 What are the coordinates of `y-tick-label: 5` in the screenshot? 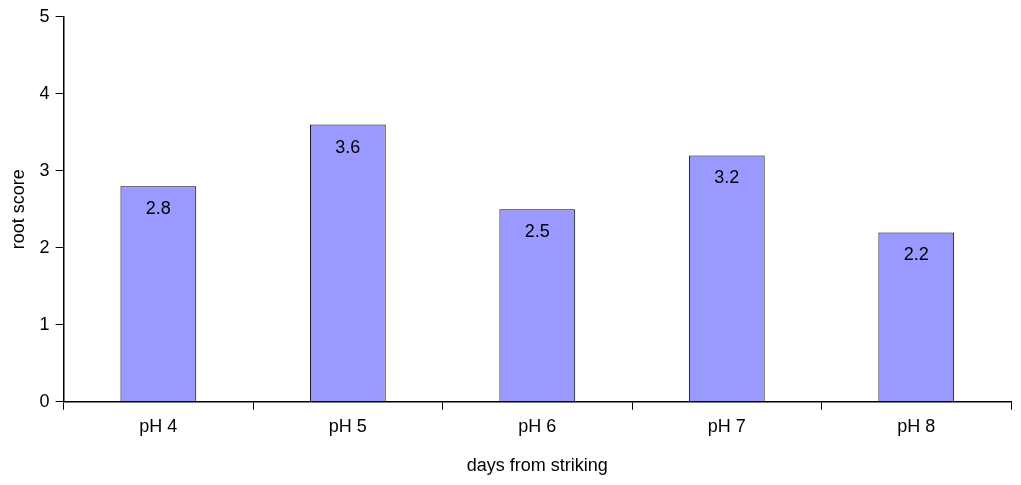 It's located at (44, 15).